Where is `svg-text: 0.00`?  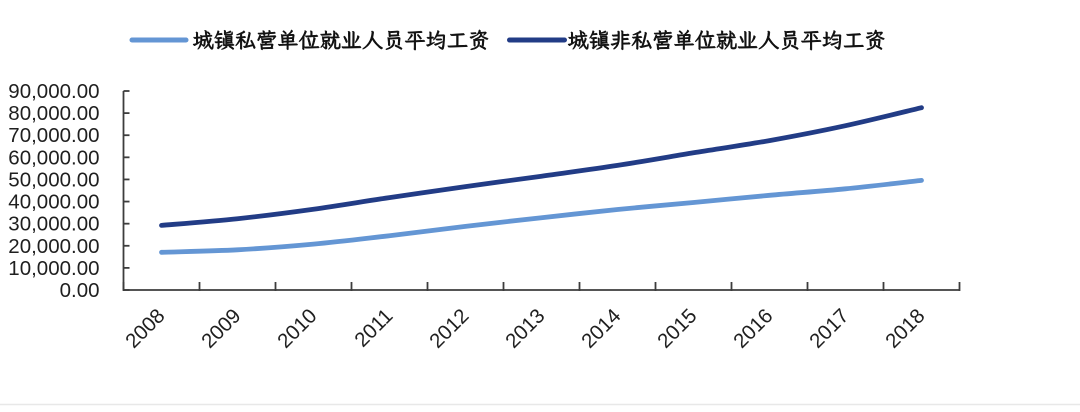 svg-text: 0.00 is located at coordinates (80, 290).